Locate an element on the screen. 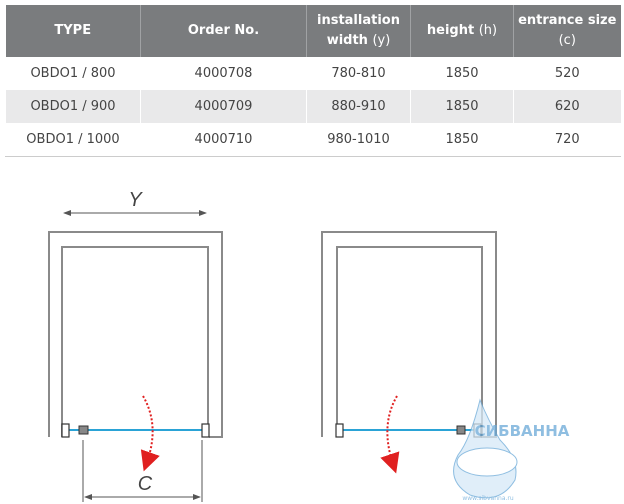 Image resolution: width=624 pixels, height=504 pixels. header-label: TYPE is located at coordinates (73, 30).